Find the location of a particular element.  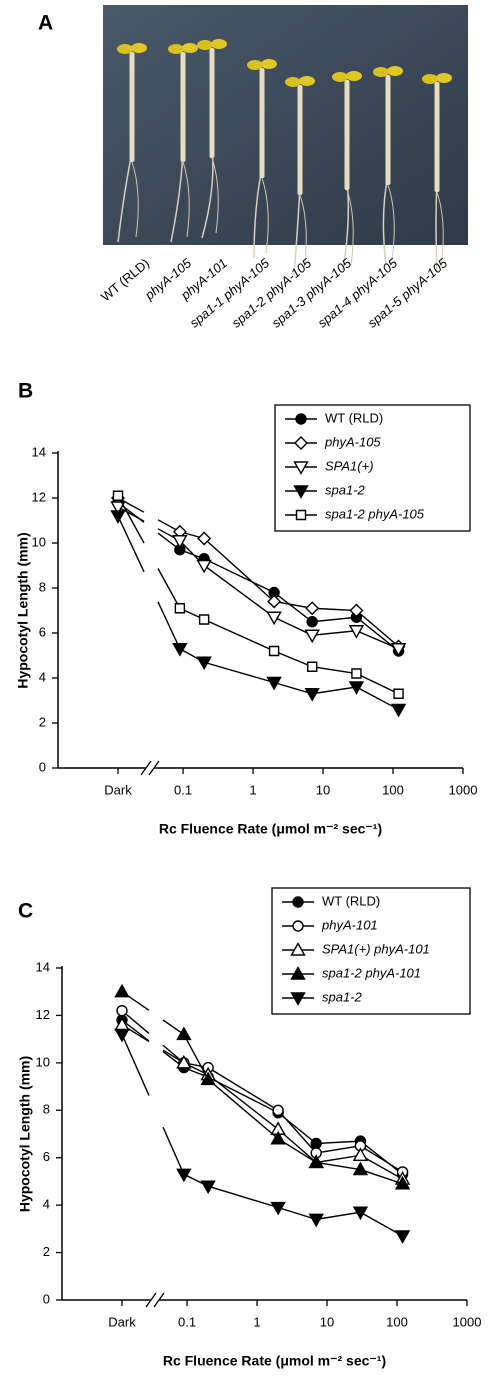

y-tick-label: 8 is located at coordinates (46, 1109).